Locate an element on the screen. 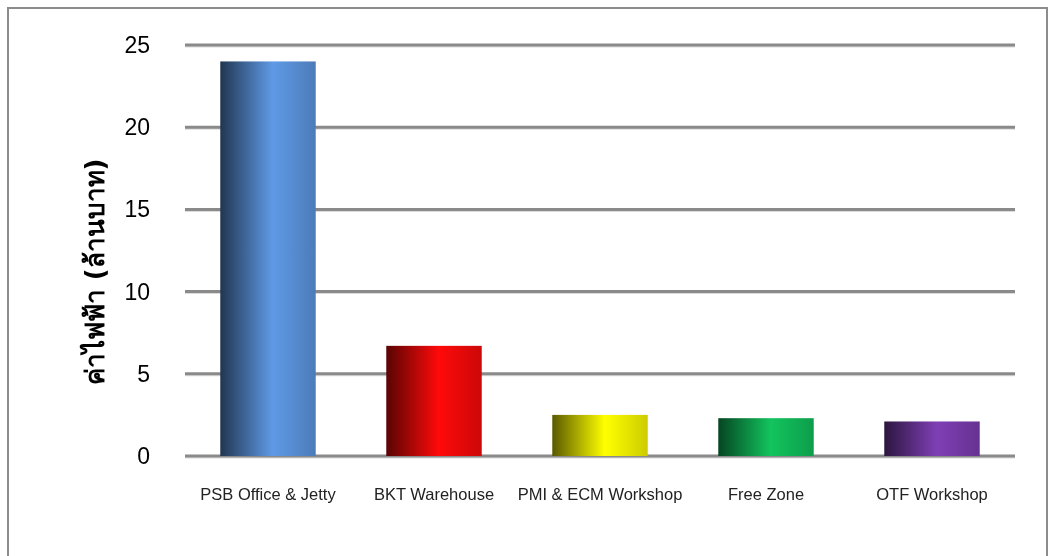 The width and height of the screenshot is (1049, 556). x-tick-label: OTF Workshop is located at coordinates (932, 494).